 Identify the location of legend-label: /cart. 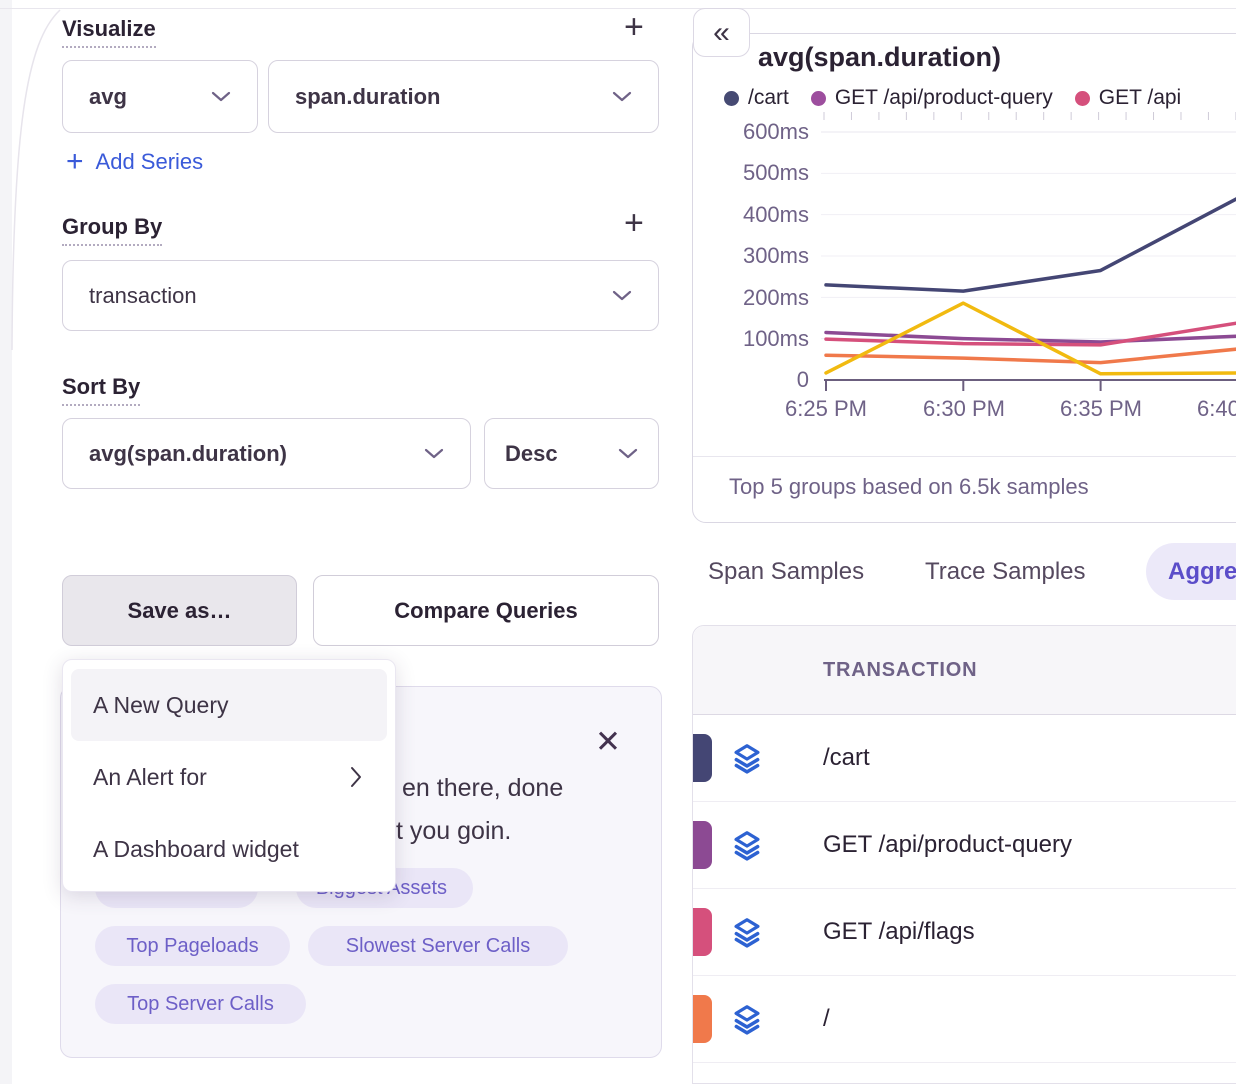
(768, 97).